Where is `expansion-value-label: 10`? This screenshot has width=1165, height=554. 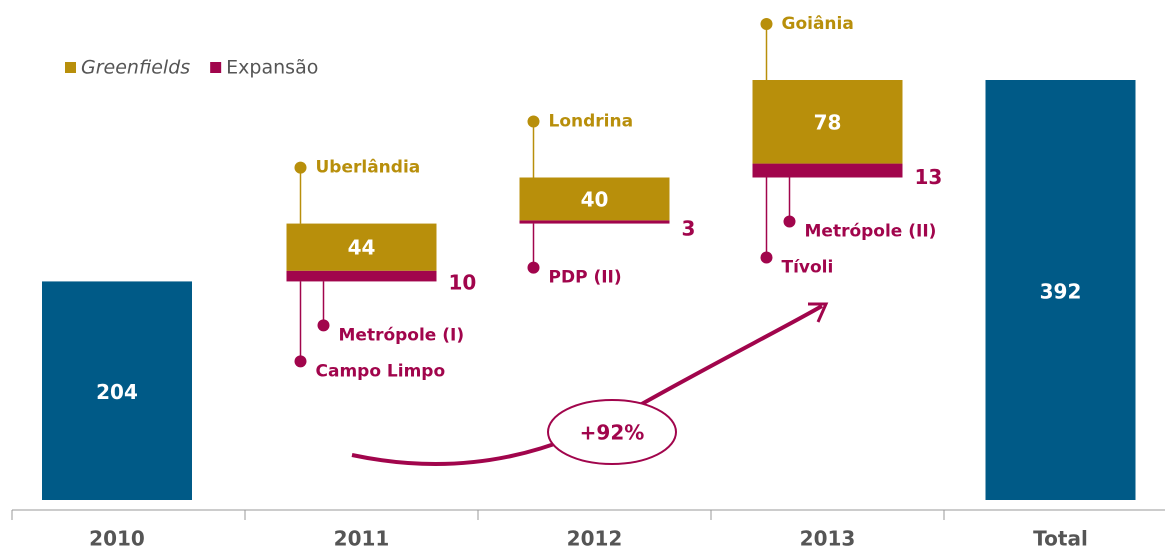
expansion-value-label: 10 is located at coordinates (463, 283).